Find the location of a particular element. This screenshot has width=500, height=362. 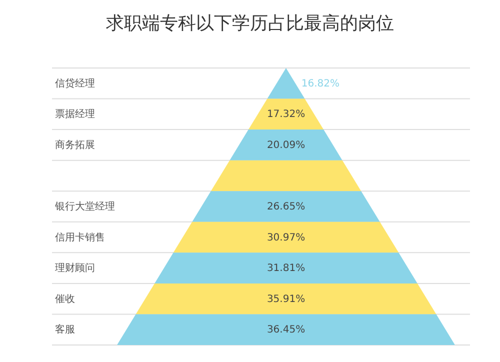

category-label: 催收 is located at coordinates (65, 299).